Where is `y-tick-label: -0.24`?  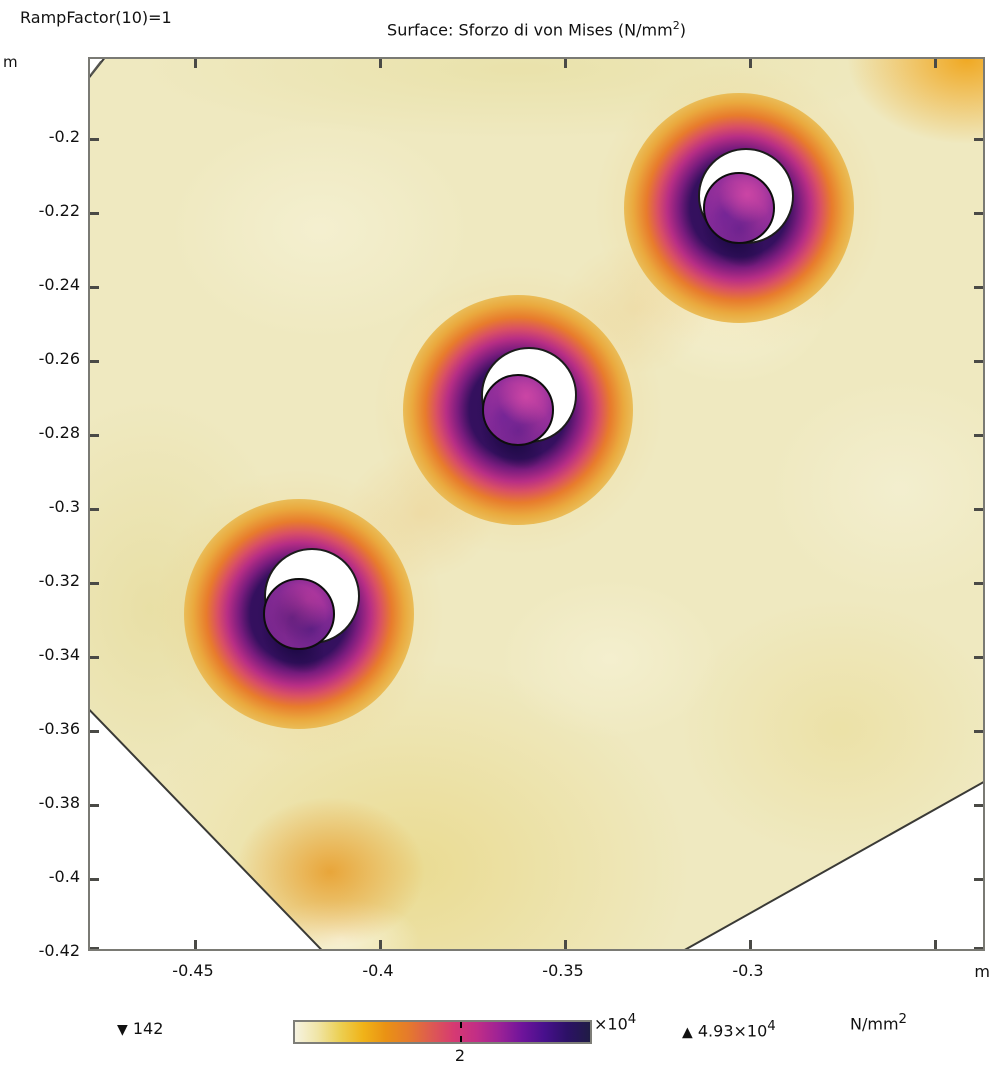 y-tick-label: -0.24 is located at coordinates (59, 284).